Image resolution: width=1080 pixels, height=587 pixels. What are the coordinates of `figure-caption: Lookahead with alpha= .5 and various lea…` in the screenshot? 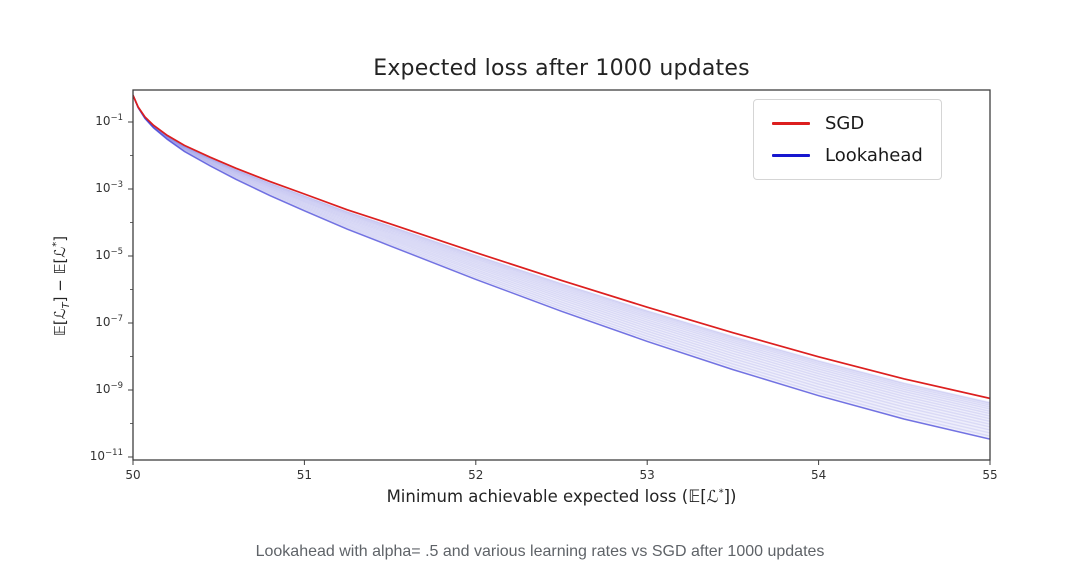 It's located at (540, 551).